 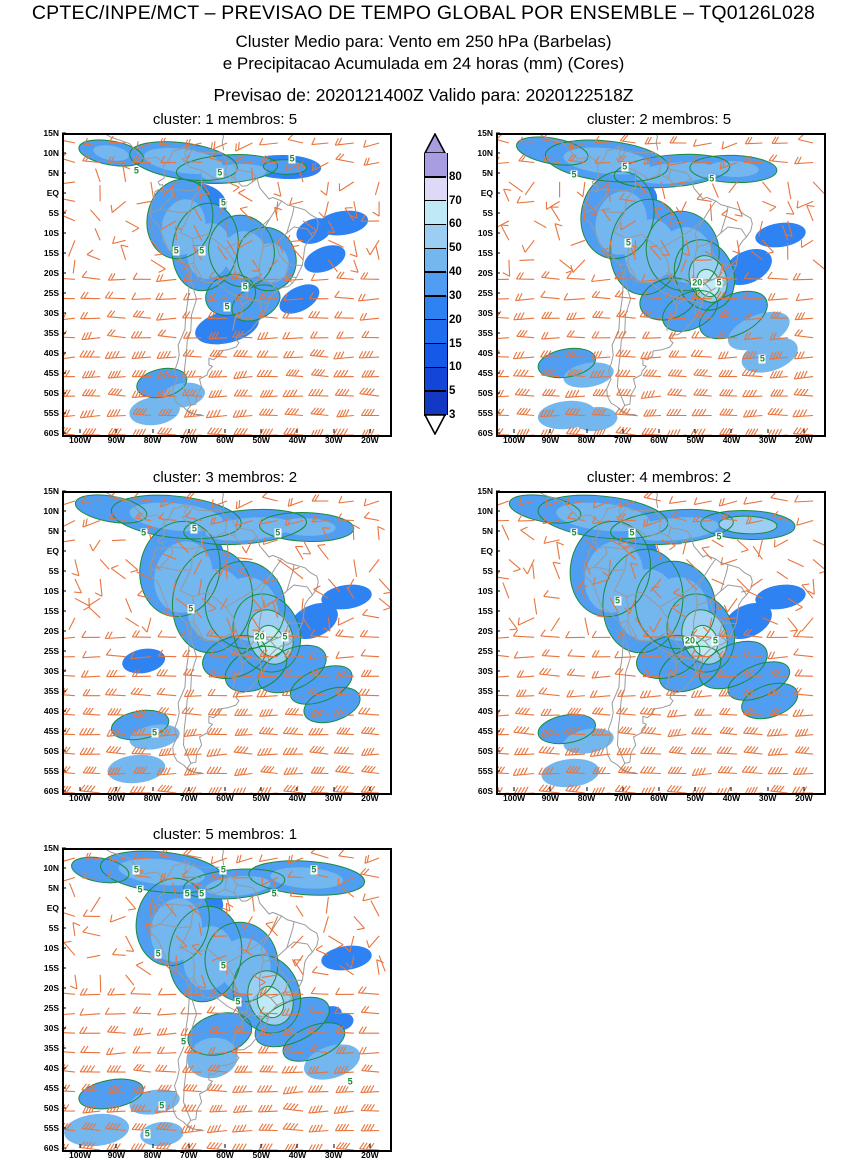 What do you see at coordinates (51, 491) in the screenshot?
I see `y-axis-tick-label: 15N` at bounding box center [51, 491].